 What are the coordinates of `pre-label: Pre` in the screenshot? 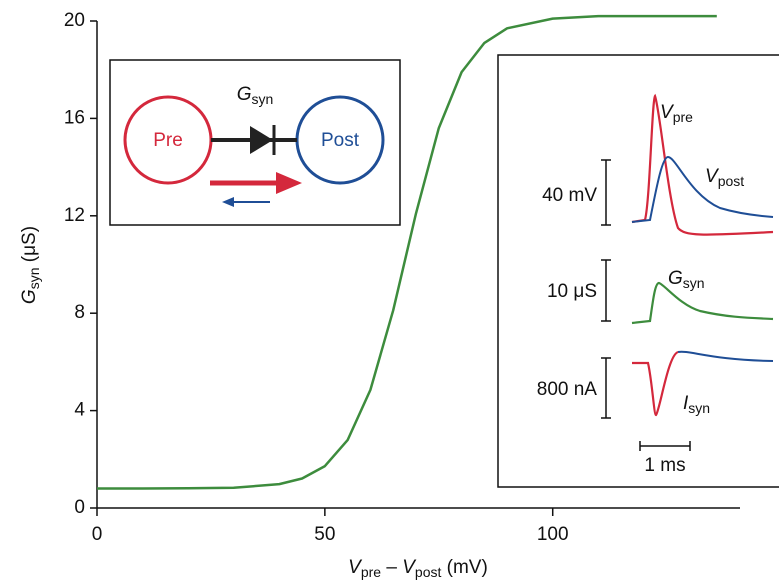 It's located at (168, 140).